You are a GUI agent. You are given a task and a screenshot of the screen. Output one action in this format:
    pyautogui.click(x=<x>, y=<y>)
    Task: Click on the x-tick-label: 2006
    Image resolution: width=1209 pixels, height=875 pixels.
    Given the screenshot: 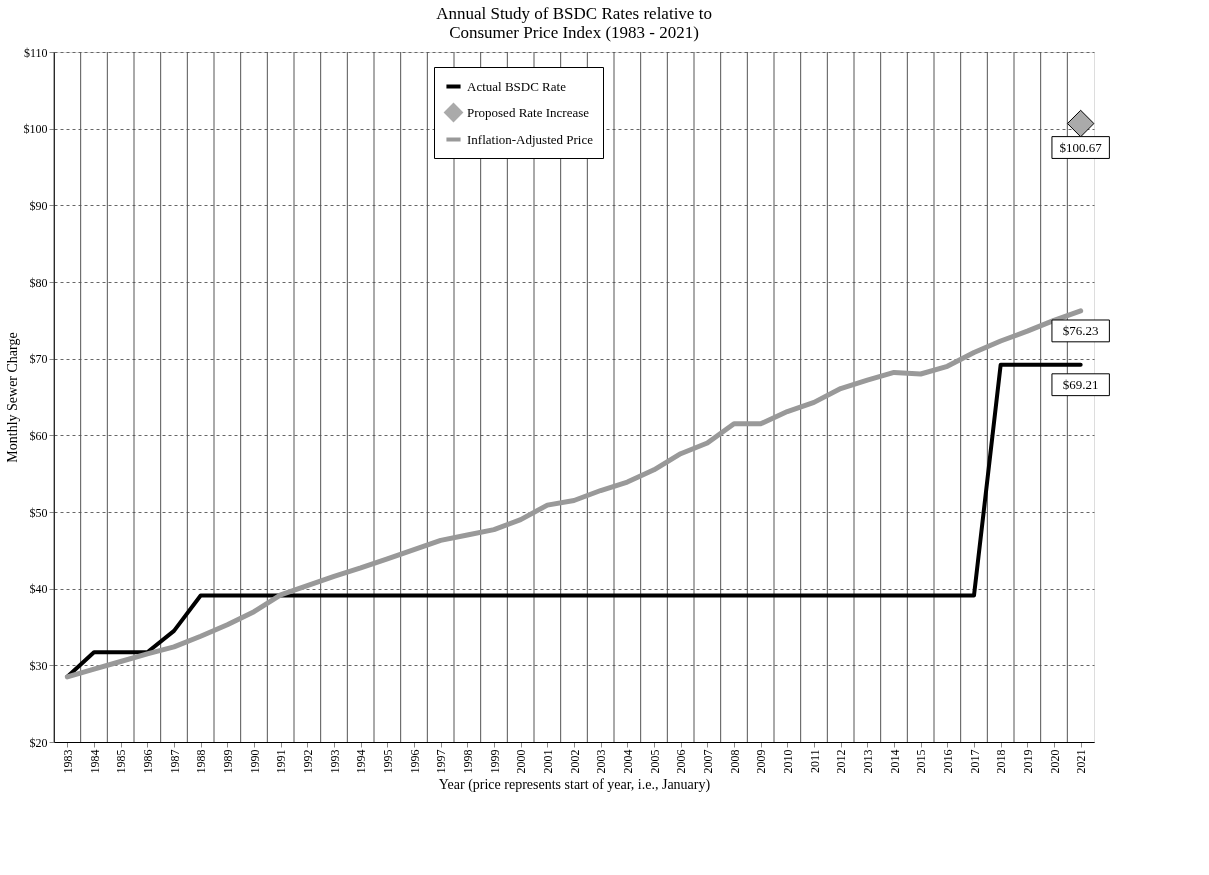 What is the action you would take?
    pyautogui.click(x=681, y=761)
    